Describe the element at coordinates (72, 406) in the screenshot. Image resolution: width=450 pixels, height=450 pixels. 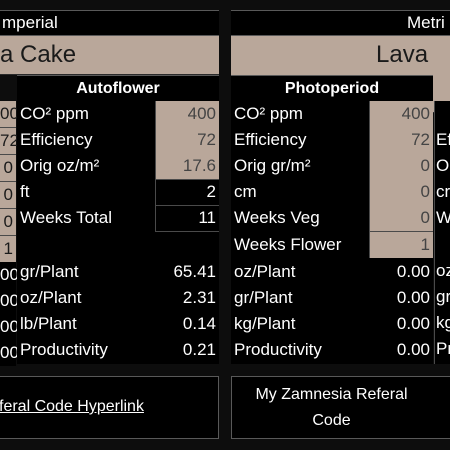
I see `referal-hyperlink-text: feral Code Hyperlink` at that location.